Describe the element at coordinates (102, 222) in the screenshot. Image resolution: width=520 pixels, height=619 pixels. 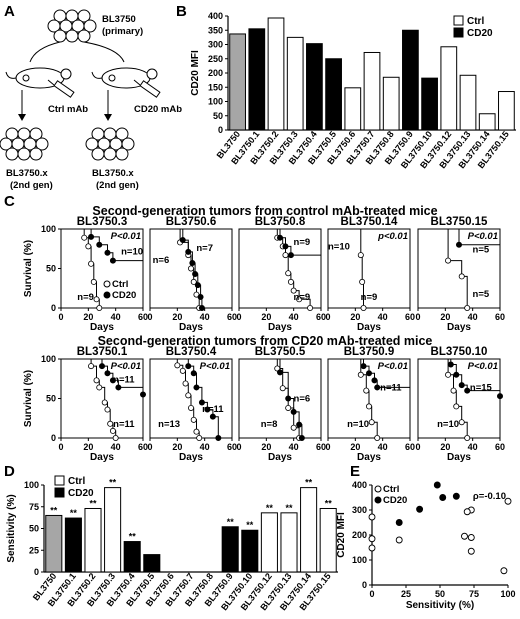
I see `c-plot-title: BL3750.3` at that location.